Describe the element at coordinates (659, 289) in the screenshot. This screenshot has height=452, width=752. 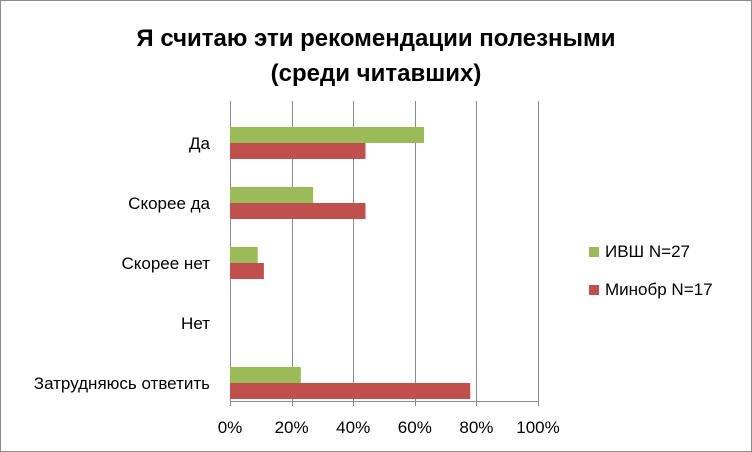
I see `legend-label-minobr: Минобр N=17` at that location.